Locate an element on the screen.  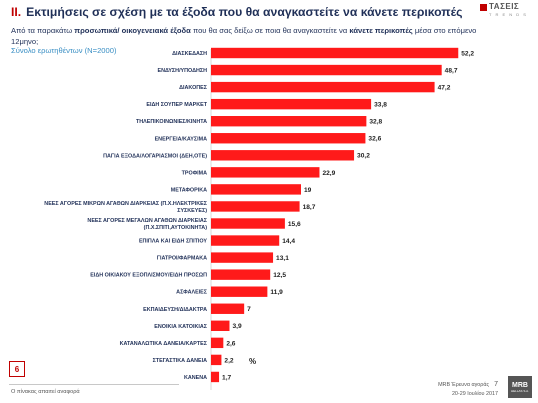
category-label: ΚΑΝΕΝΑ is located at coordinates (195, 378).